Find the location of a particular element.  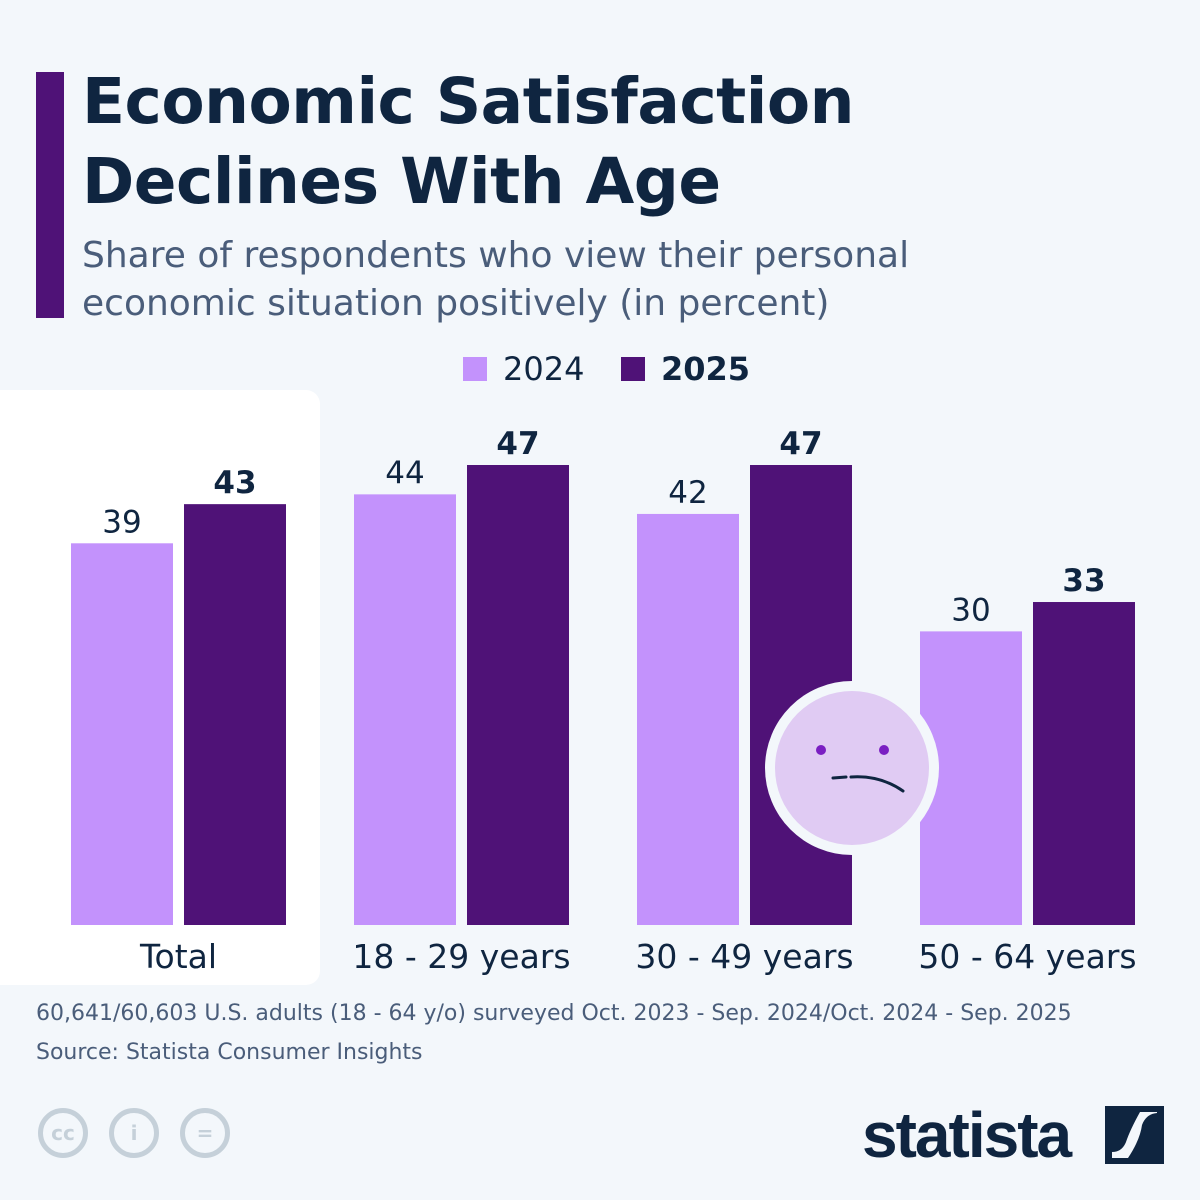

logo-text: statista is located at coordinates (967, 1135).